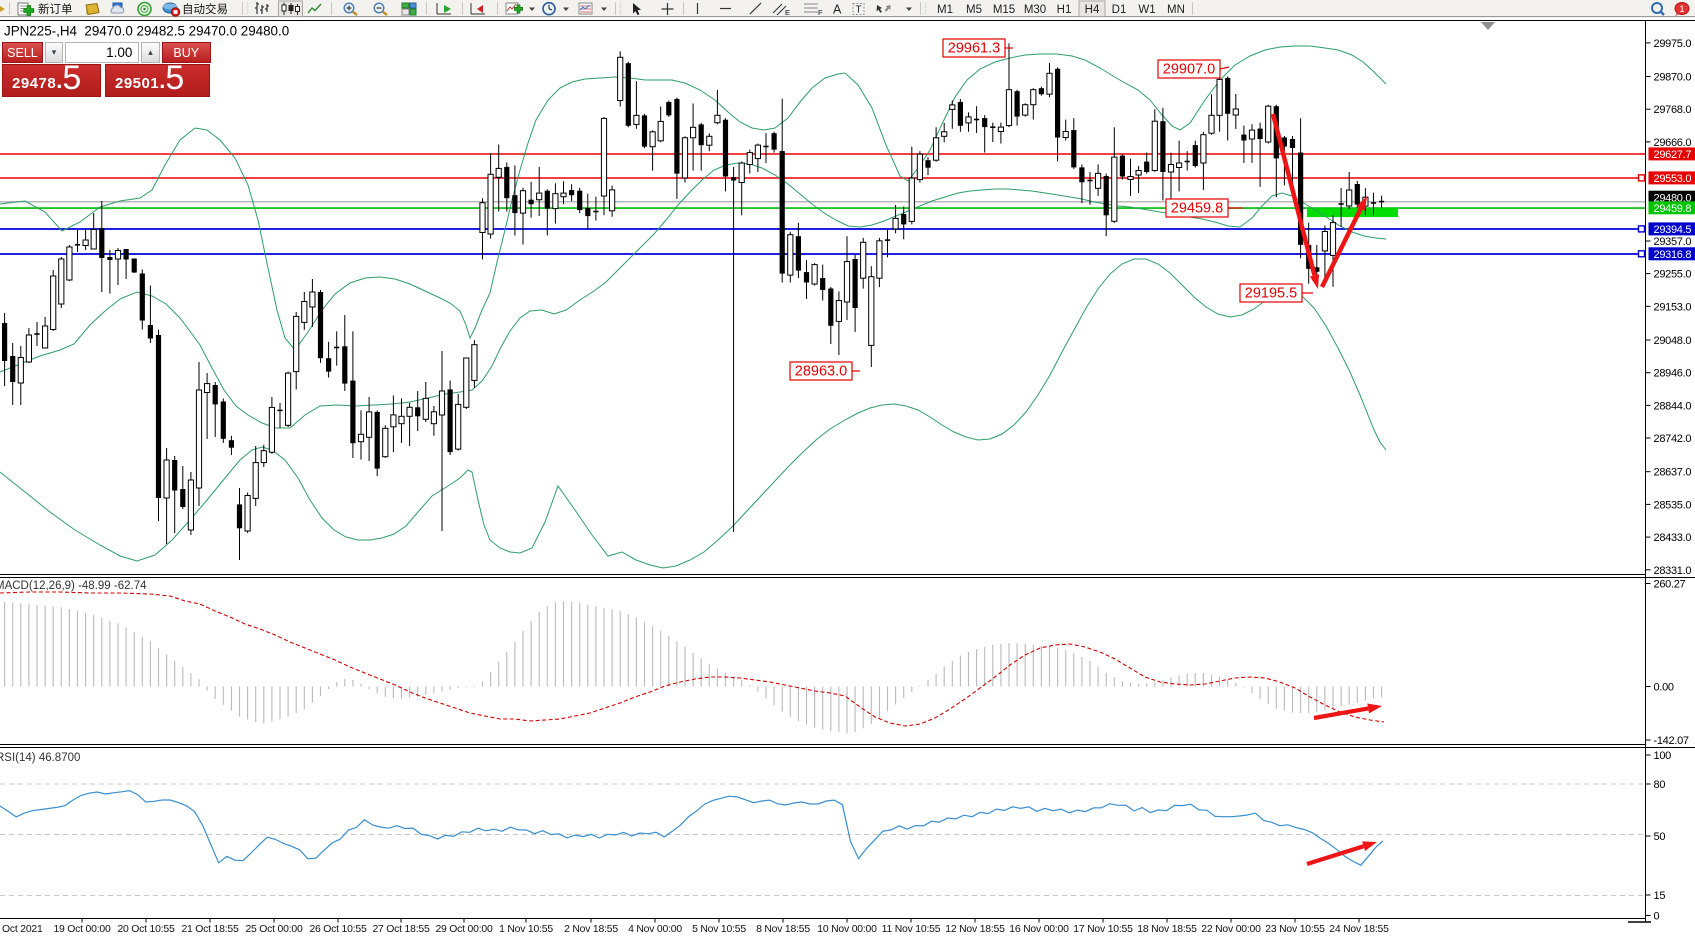 The image size is (1695, 938). Describe the element at coordinates (1673, 406) in the screenshot. I see `svg-text: 28844.0` at that location.